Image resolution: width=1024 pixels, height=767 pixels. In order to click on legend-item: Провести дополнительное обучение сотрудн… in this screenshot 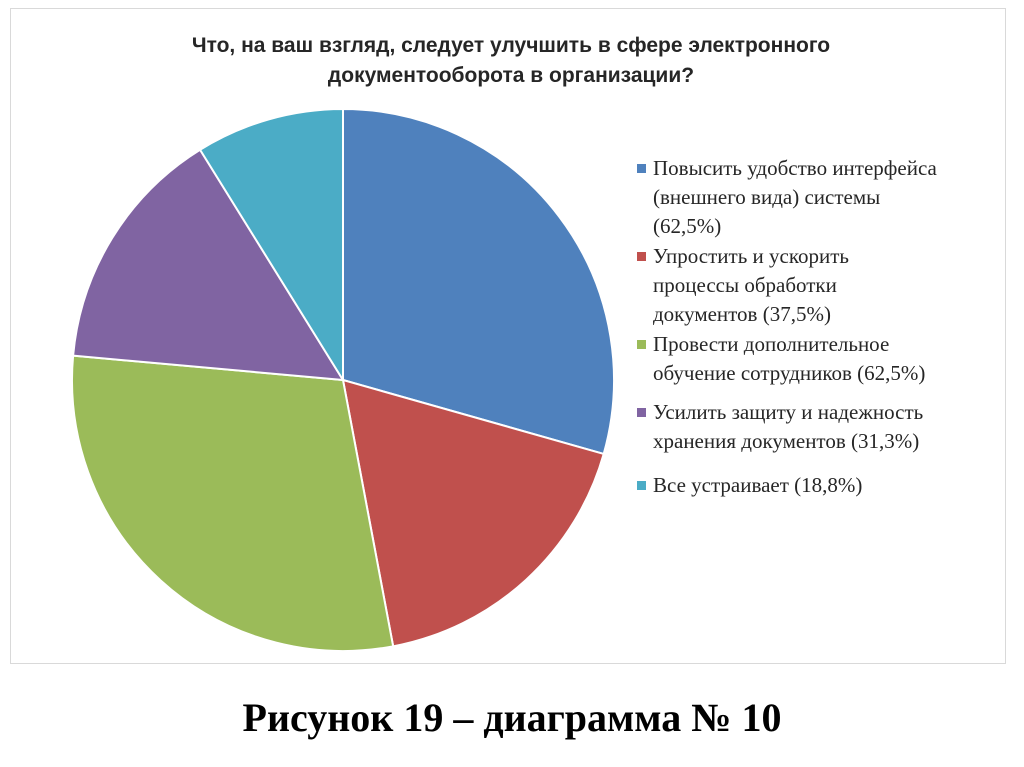, I will do `click(819, 359)`.